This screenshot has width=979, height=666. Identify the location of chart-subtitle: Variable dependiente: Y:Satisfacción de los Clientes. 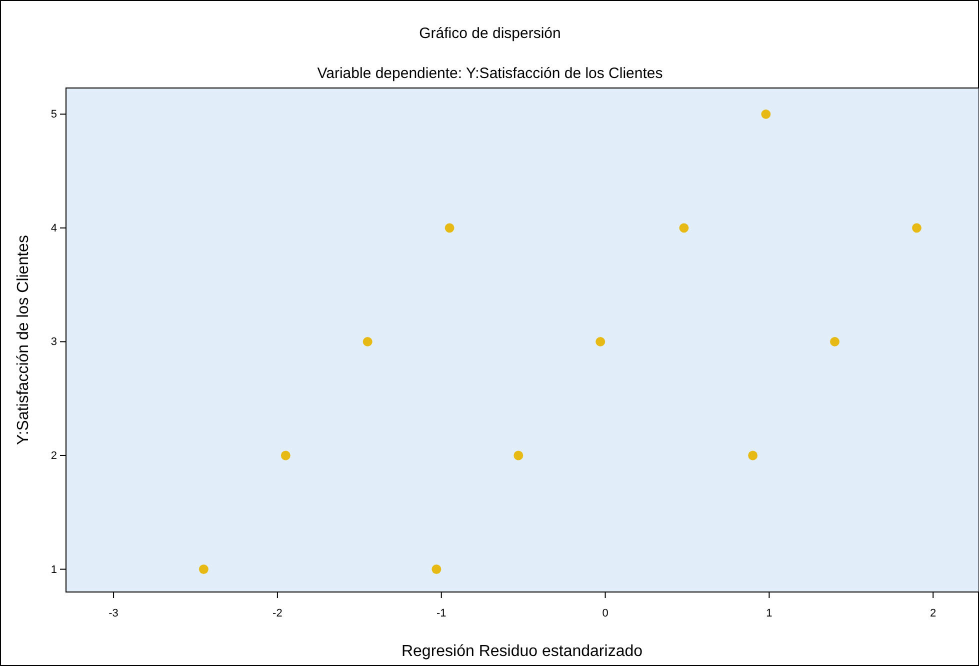
(490, 73).